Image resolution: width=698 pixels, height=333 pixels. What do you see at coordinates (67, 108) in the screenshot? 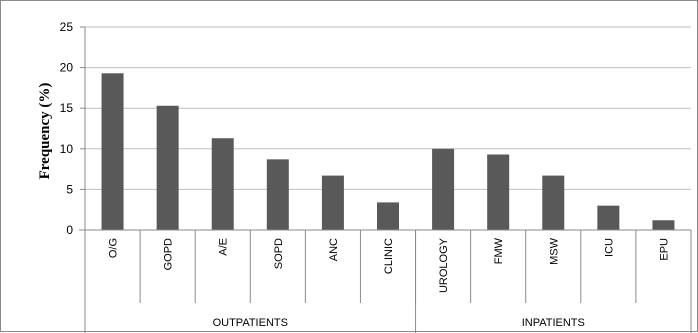
I see `y-tick-label: 15` at bounding box center [67, 108].